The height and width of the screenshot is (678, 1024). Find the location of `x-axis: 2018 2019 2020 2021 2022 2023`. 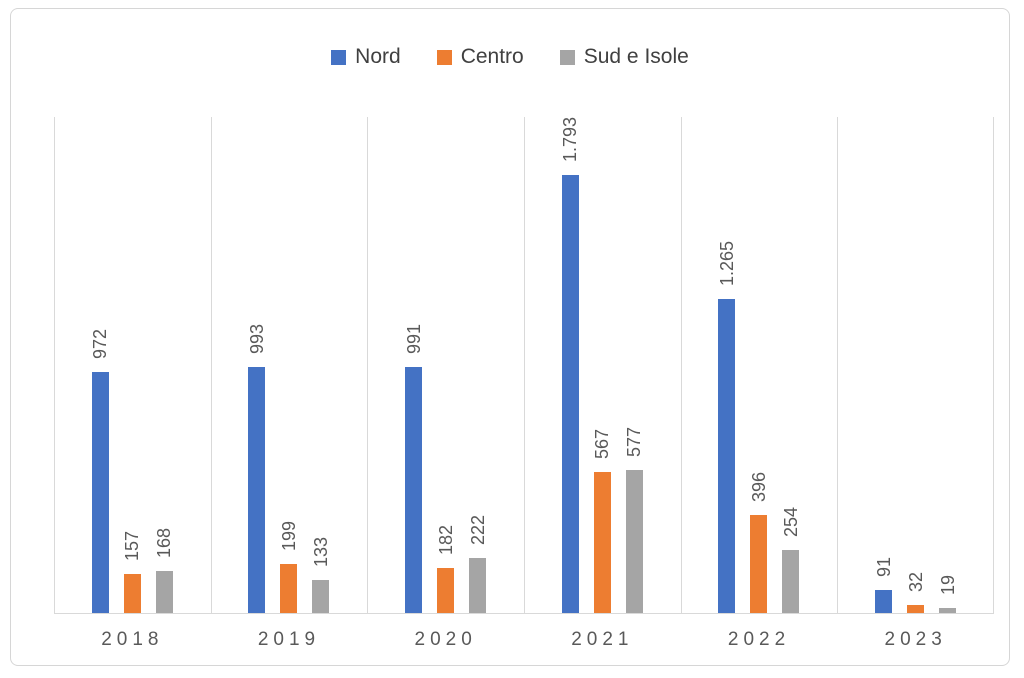

x-axis: 2018 2019 2020 2021 2022 2023 is located at coordinates (524, 640).